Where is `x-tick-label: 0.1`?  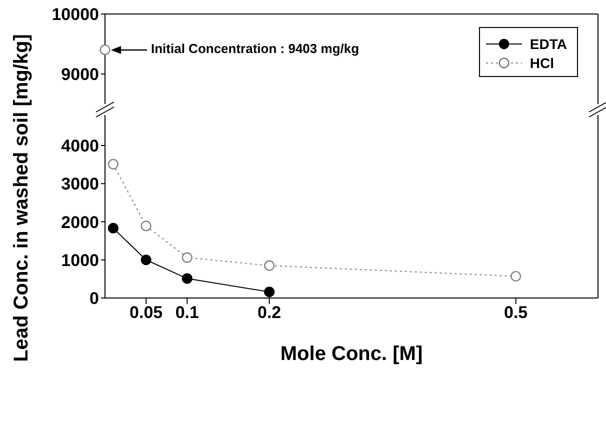
x-tick-label: 0.1 is located at coordinates (187, 312).